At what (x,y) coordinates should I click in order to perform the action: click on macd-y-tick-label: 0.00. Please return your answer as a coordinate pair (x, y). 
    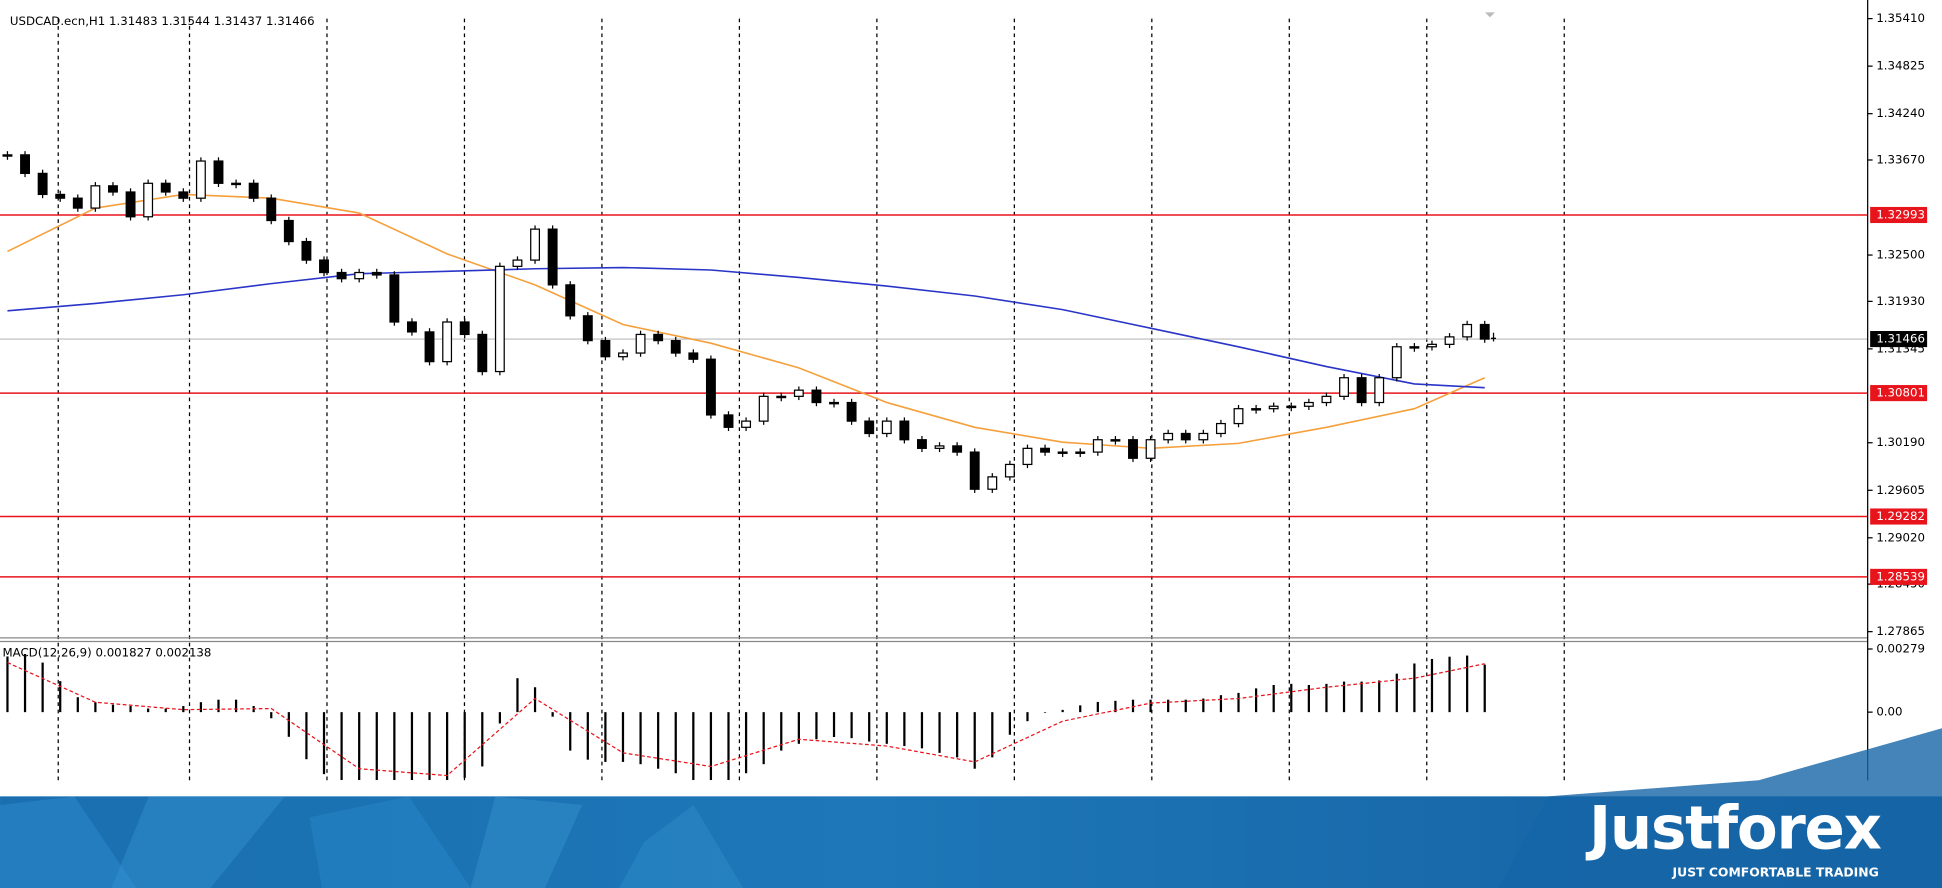
    Looking at the image, I should click on (1889, 712).